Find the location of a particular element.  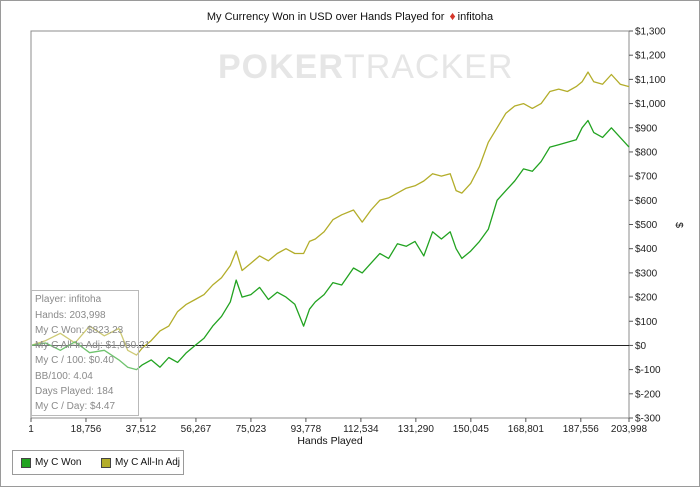

x-tick-label: 37,512 is located at coordinates (141, 429).